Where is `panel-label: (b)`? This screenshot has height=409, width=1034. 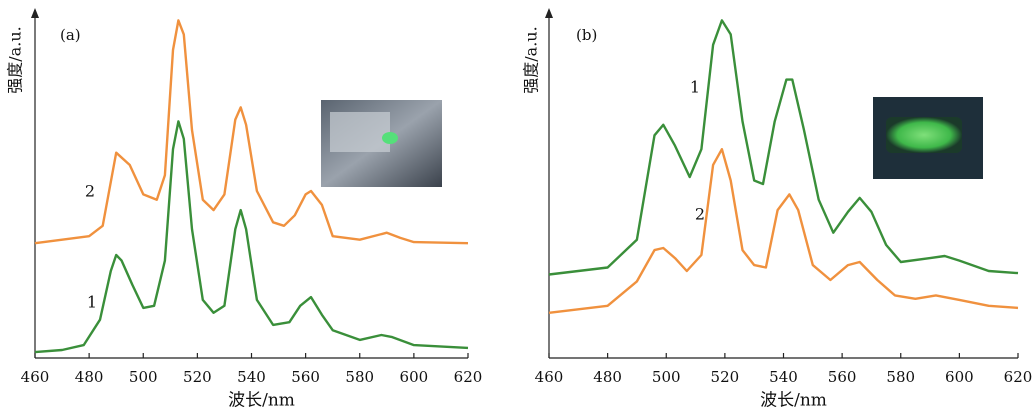
panel-label: (b) is located at coordinates (586, 35).